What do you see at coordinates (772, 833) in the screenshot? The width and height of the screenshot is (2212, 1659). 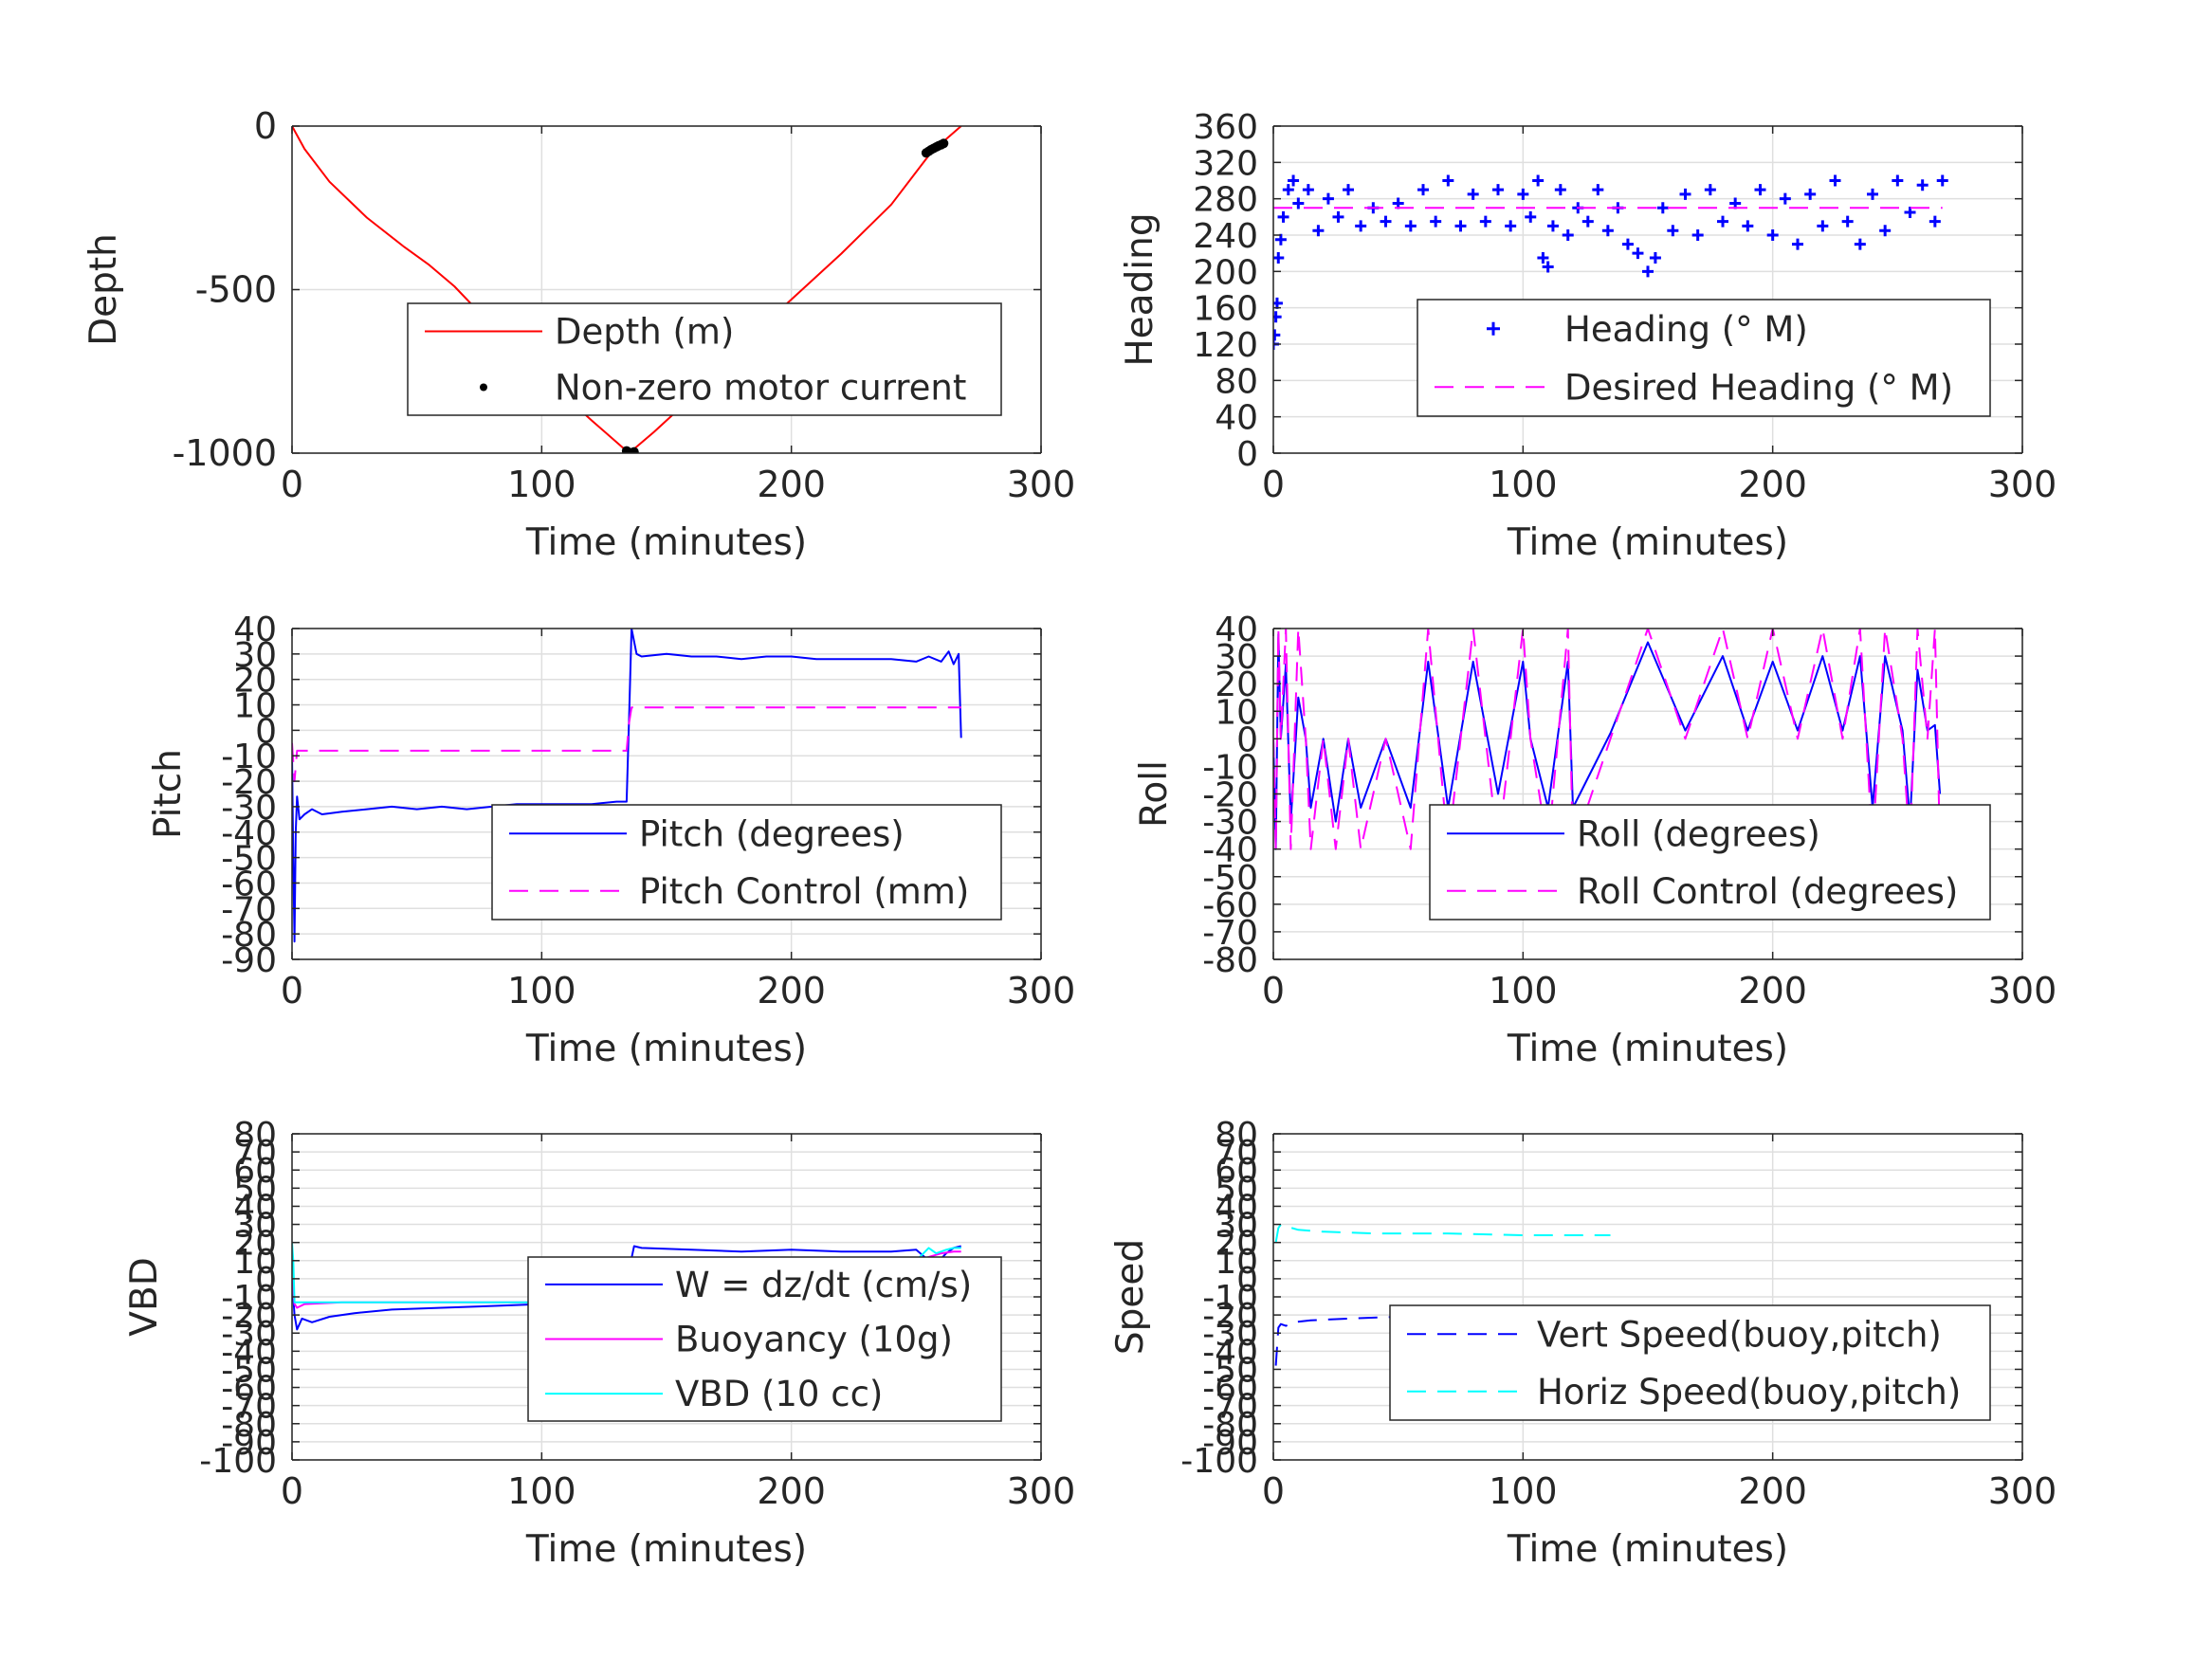 I see `legend-label: Pitch (degrees)` at bounding box center [772, 833].